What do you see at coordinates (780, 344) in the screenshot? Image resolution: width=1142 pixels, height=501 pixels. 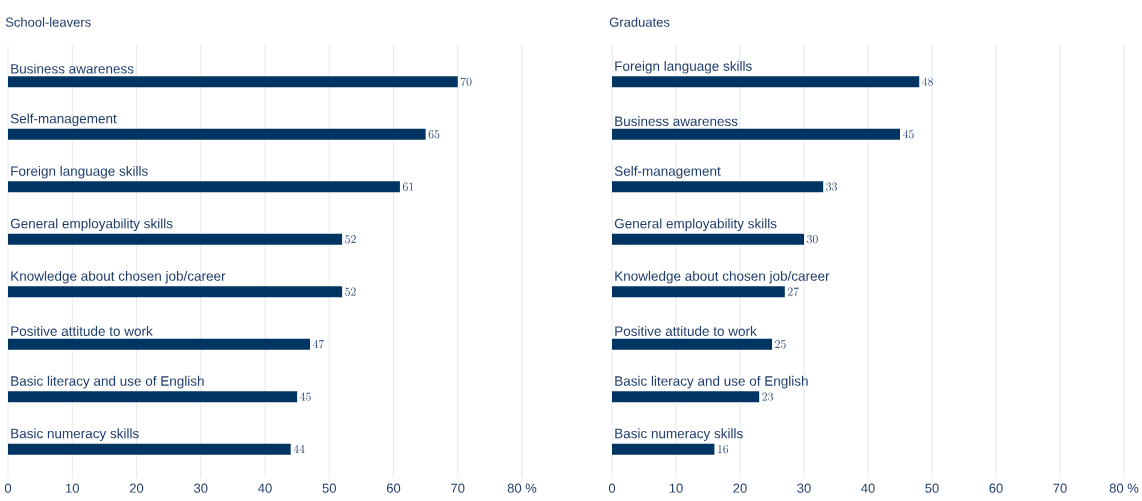 I see `data-label: 25` at bounding box center [780, 344].